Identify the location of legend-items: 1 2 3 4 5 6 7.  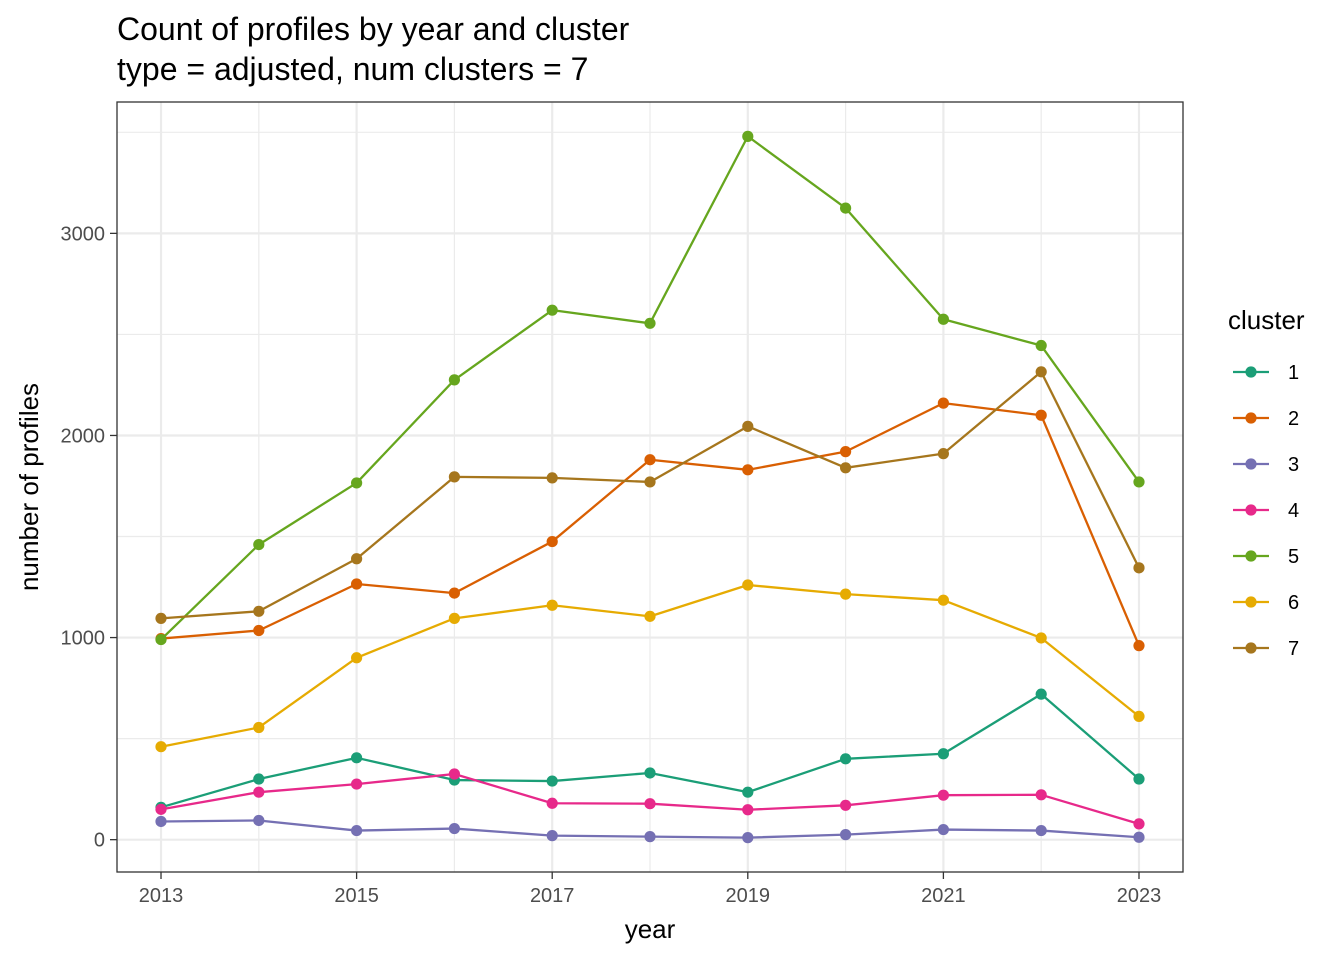
(1266, 511).